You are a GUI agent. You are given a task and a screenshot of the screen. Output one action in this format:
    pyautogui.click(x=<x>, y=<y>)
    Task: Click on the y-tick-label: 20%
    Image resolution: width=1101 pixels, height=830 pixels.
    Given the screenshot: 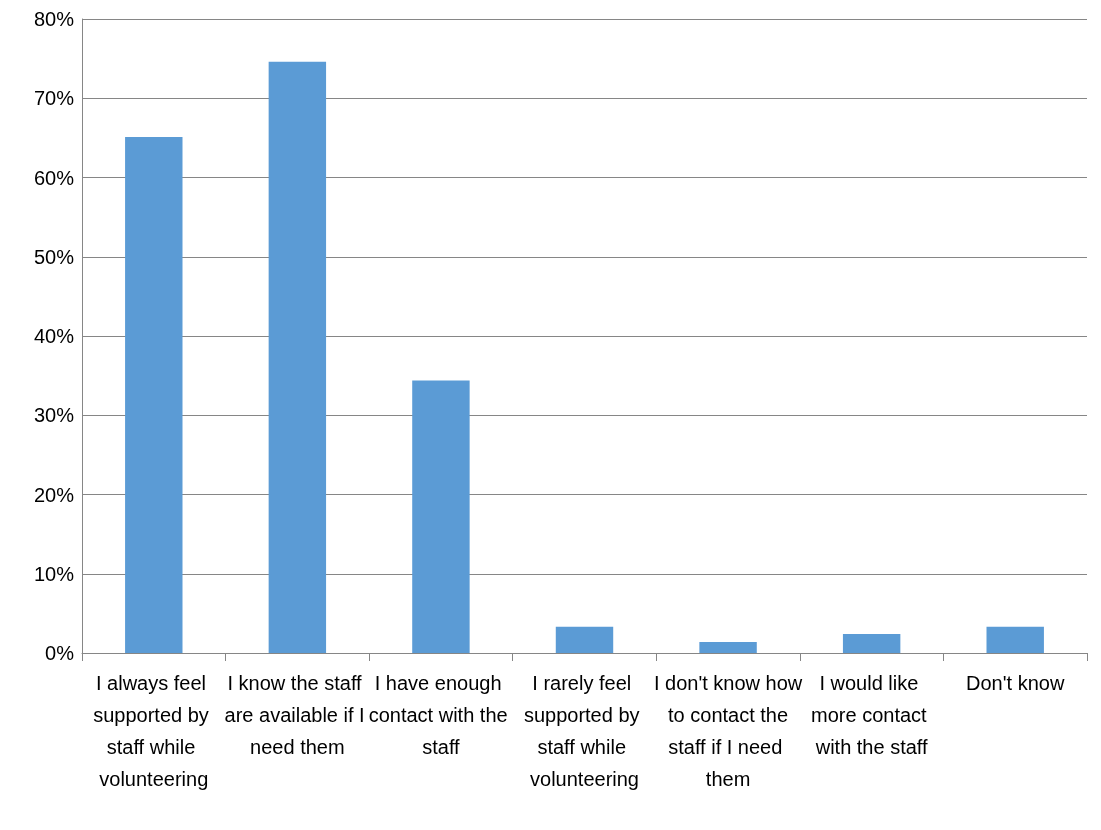 What is the action you would take?
    pyautogui.click(x=54, y=494)
    